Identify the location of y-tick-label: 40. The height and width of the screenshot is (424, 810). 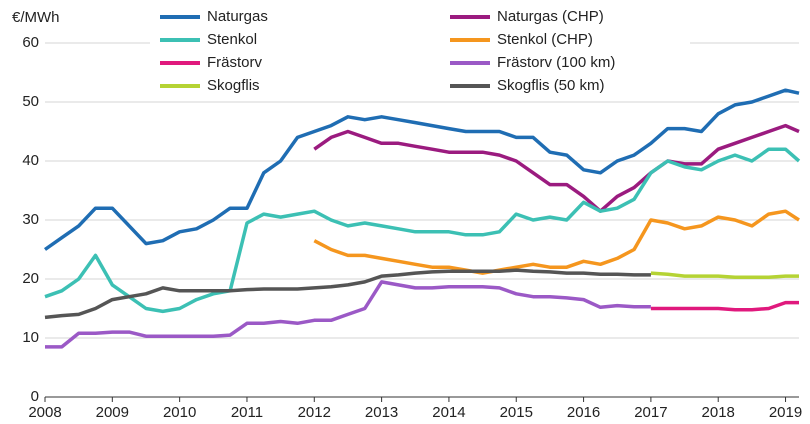
(30, 160).